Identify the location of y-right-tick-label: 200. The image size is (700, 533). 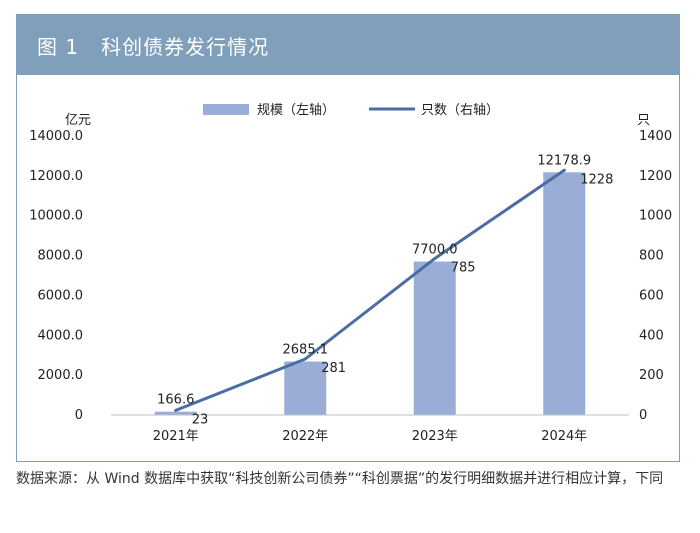
(651, 375).